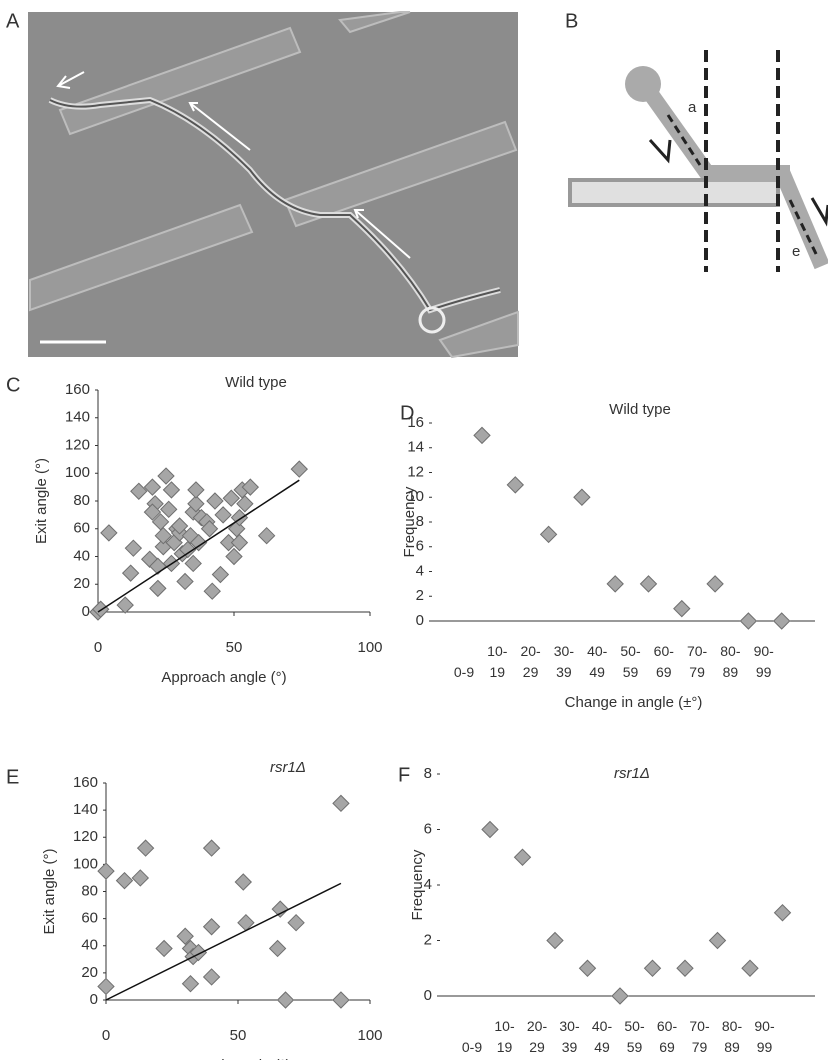  I want to click on y-tick-label: 2, so click(428, 939).